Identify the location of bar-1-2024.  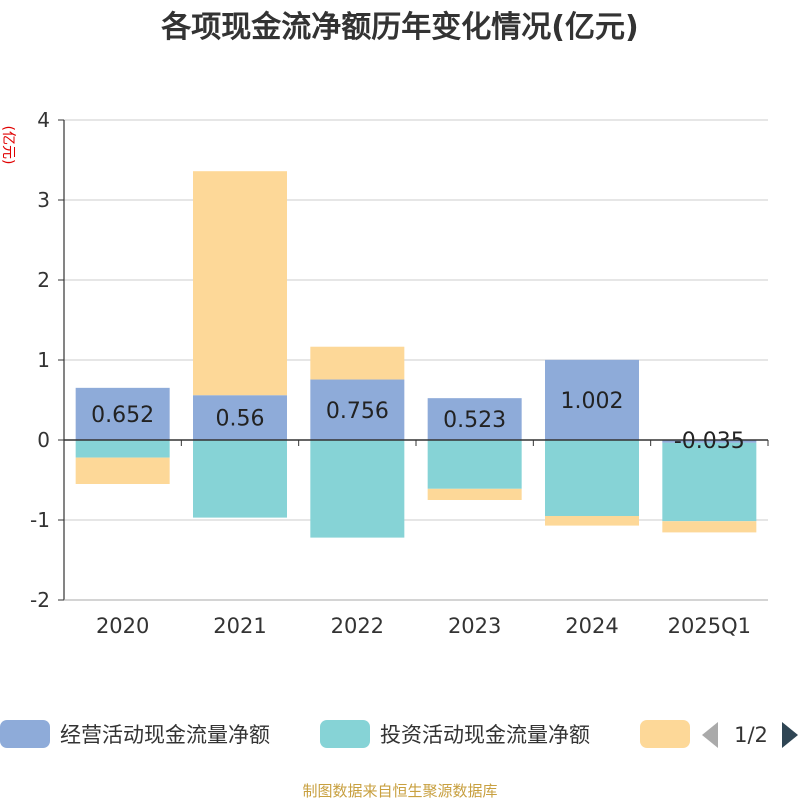
(592, 399).